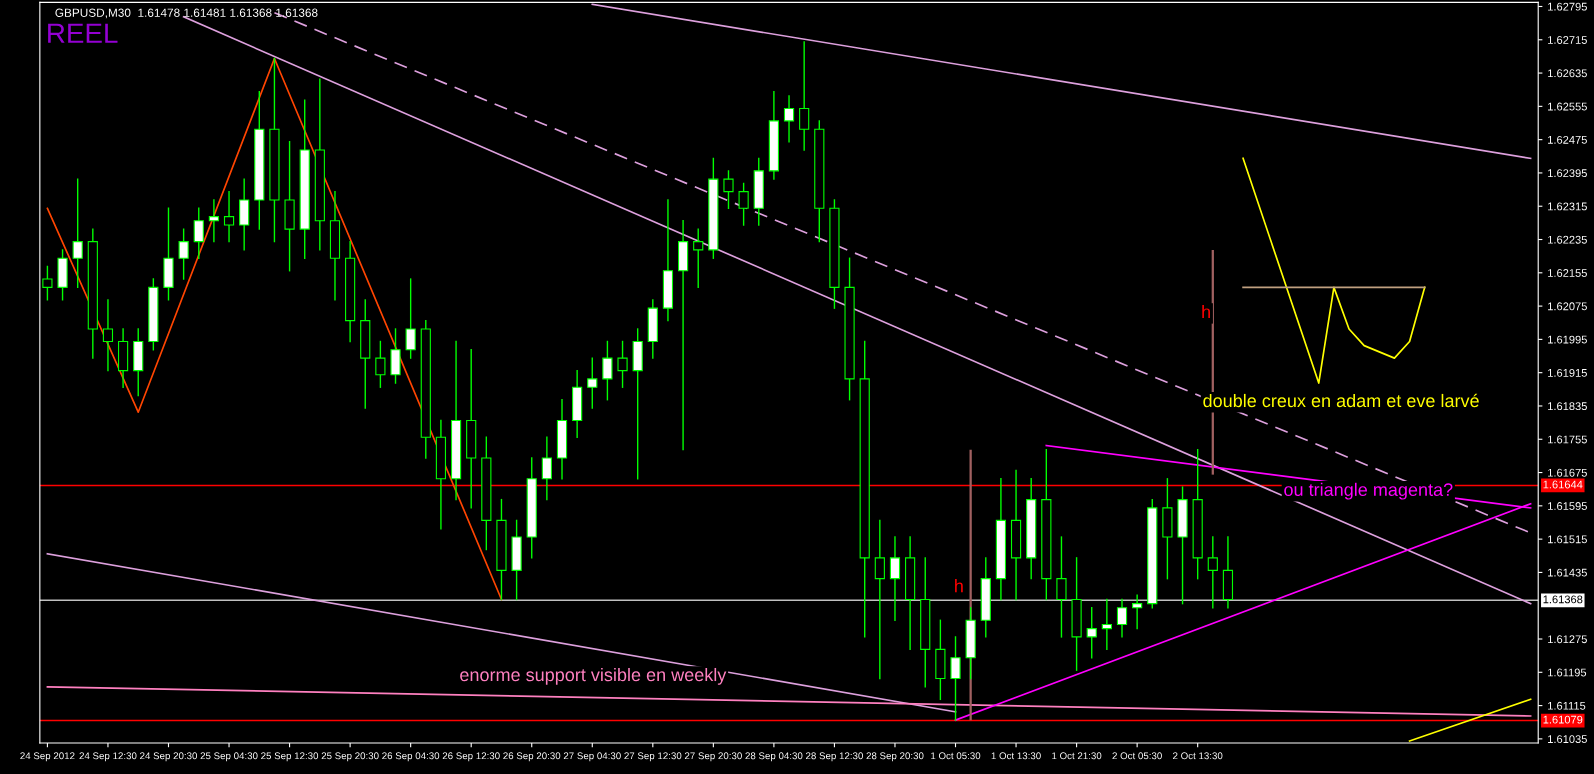 This screenshot has height=774, width=1594. Describe the element at coordinates (1563, 719) in the screenshot. I see `ref-line-label: 1.61079` at that location.